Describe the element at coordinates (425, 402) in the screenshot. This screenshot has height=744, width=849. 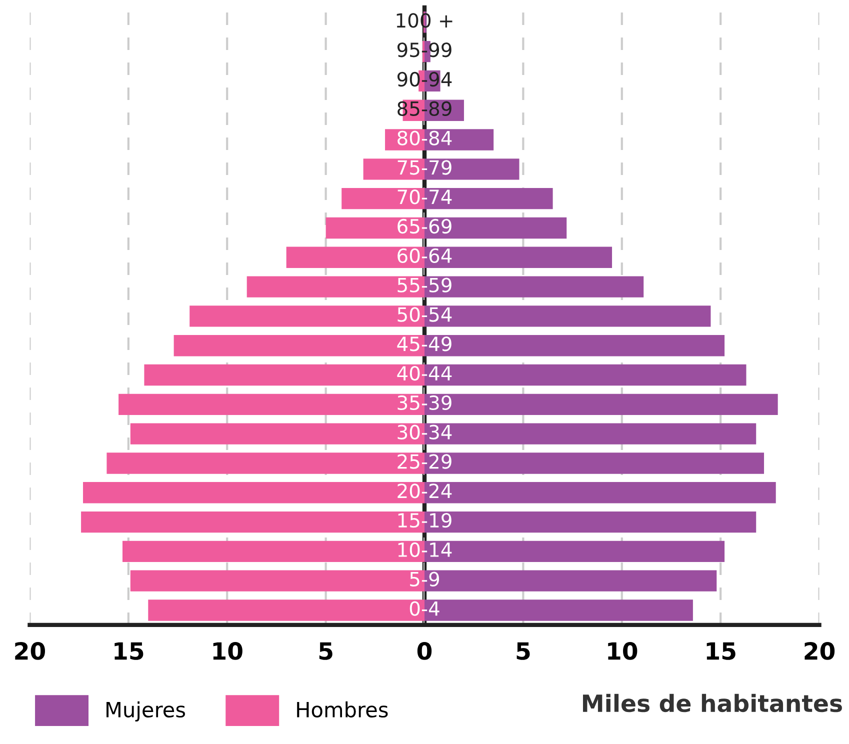
I see `y-tick-label: 35-39` at that location.